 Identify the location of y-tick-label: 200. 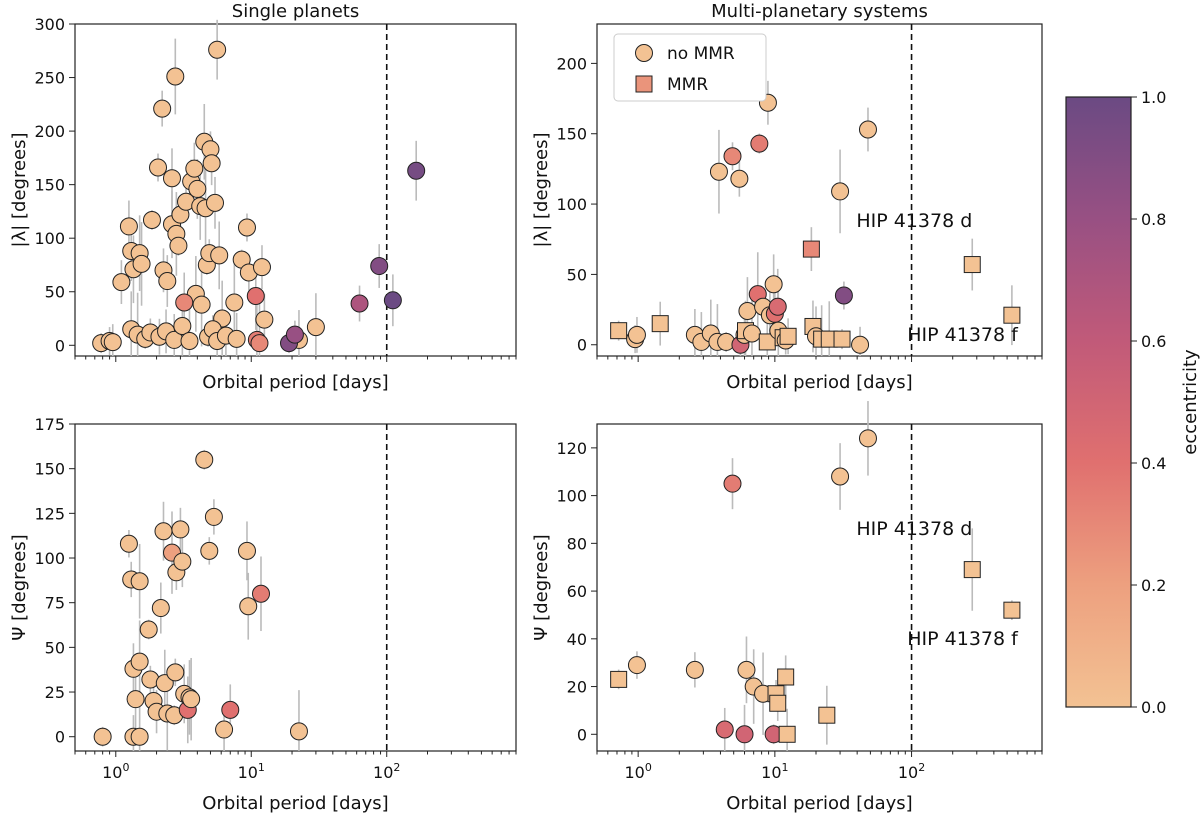
(571, 63).